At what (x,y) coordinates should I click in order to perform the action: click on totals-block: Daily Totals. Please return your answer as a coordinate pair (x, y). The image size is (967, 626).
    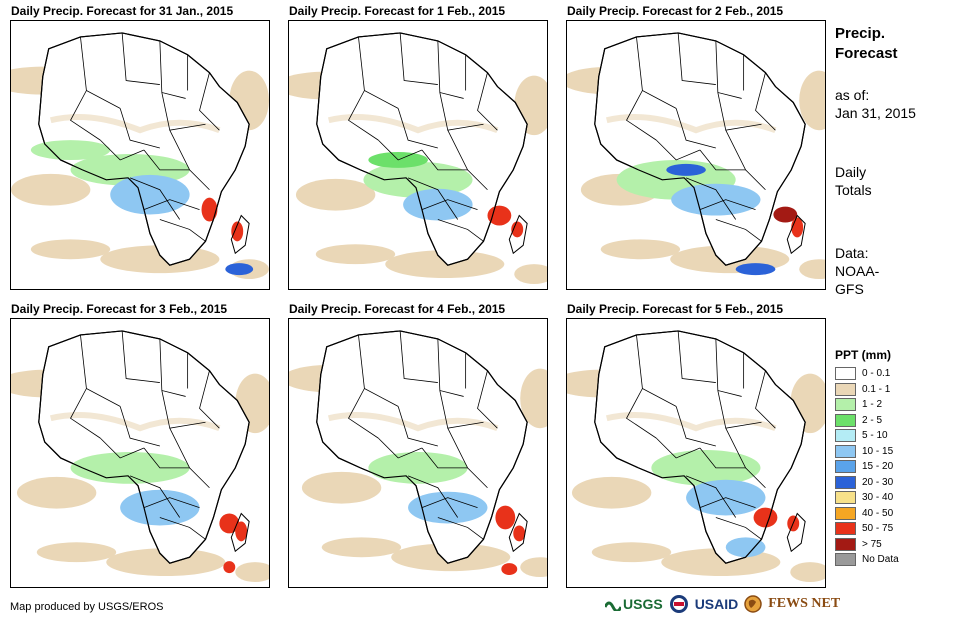
    Looking at the image, I should click on (853, 181).